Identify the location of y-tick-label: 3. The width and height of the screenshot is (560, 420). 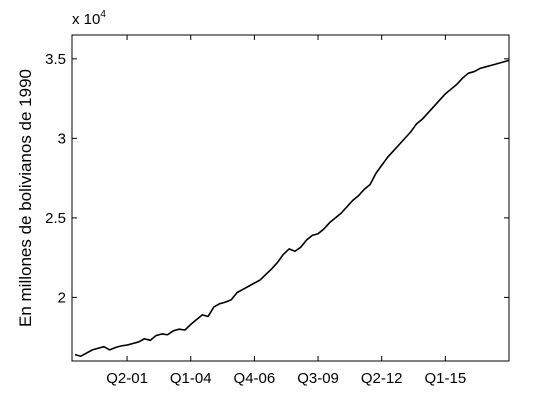
(62, 138).